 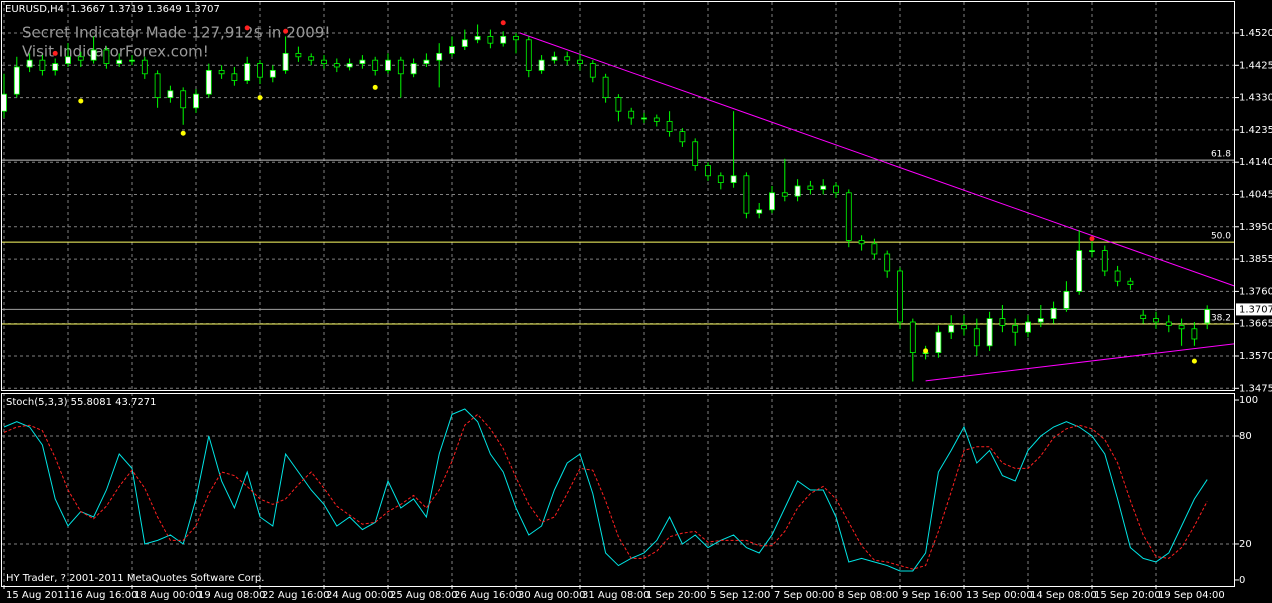 I want to click on chart-header: EURUSD,H4 1.3667 1.3719 1.3649 1.3707, so click(x=112, y=9).